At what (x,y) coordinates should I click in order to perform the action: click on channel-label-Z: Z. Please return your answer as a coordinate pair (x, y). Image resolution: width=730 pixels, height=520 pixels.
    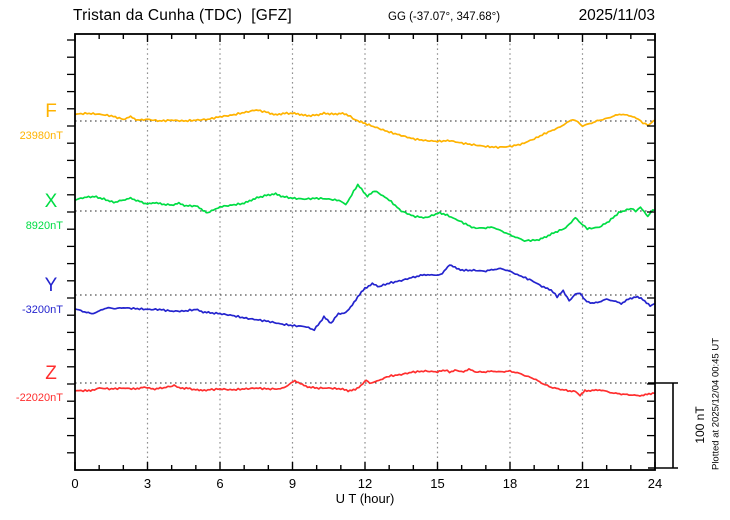
    Looking at the image, I should click on (51, 373).